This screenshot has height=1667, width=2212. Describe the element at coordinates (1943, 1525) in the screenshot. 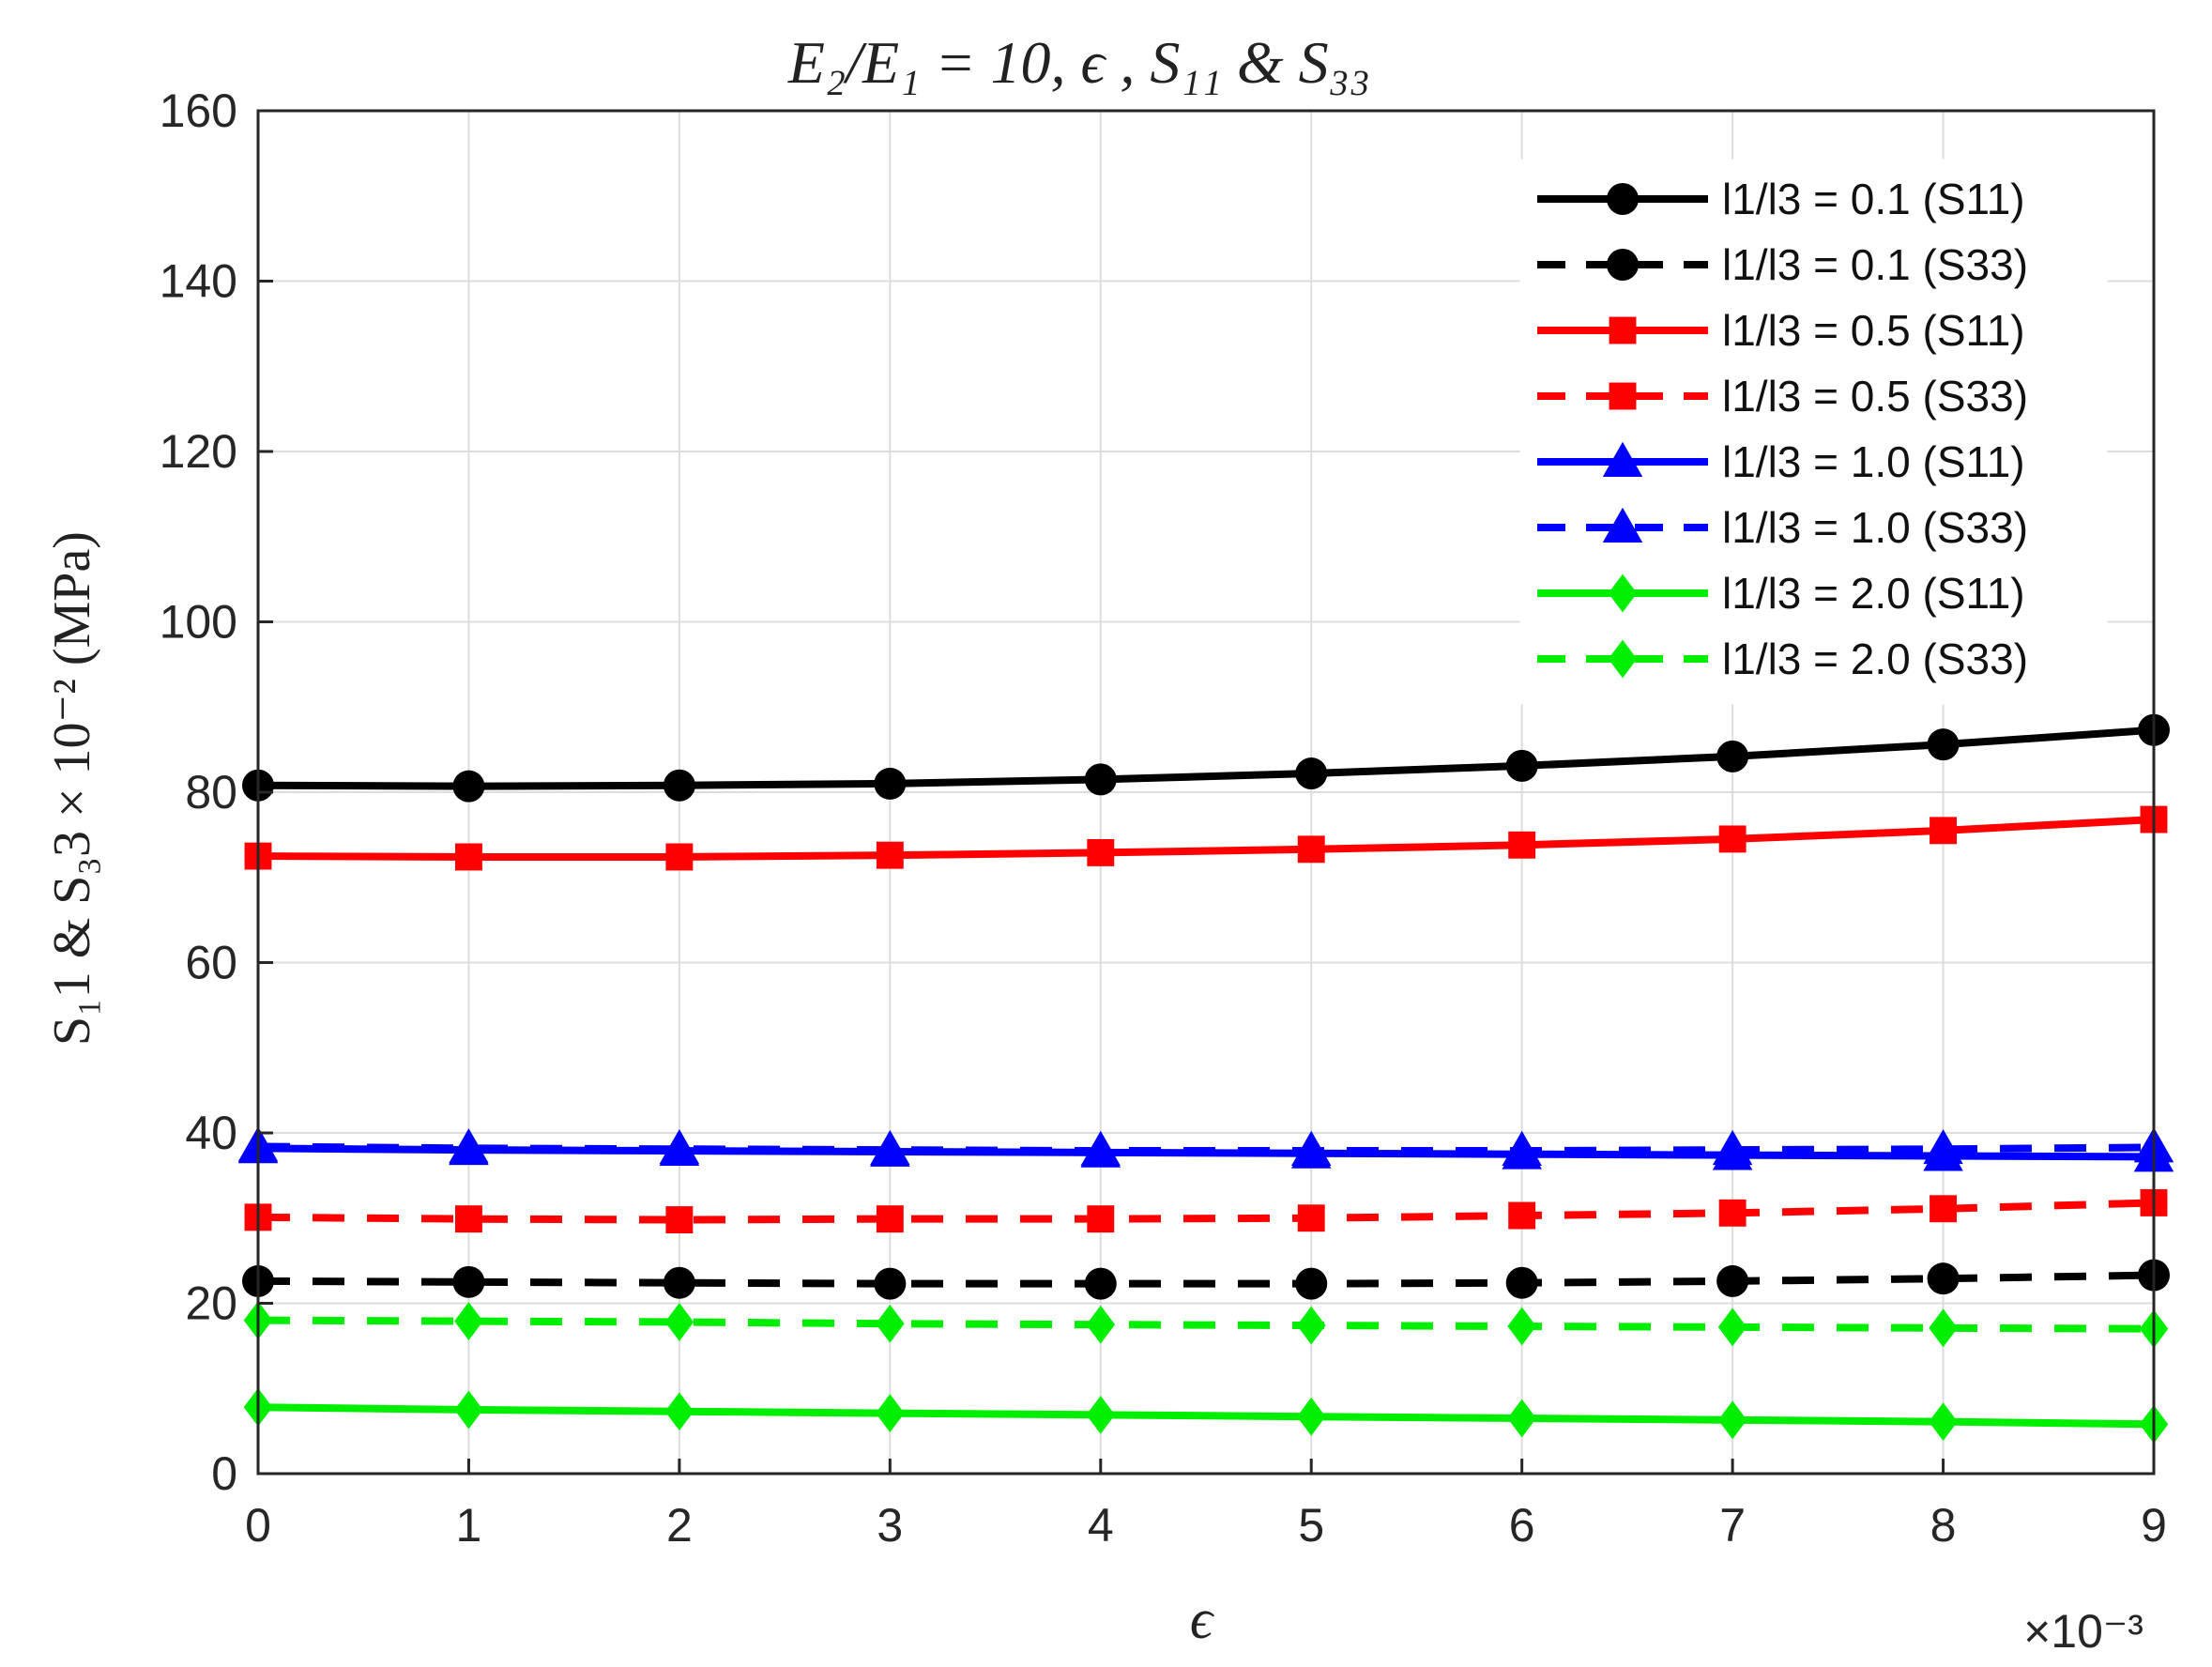

I see `x-tick-label: 8` at that location.